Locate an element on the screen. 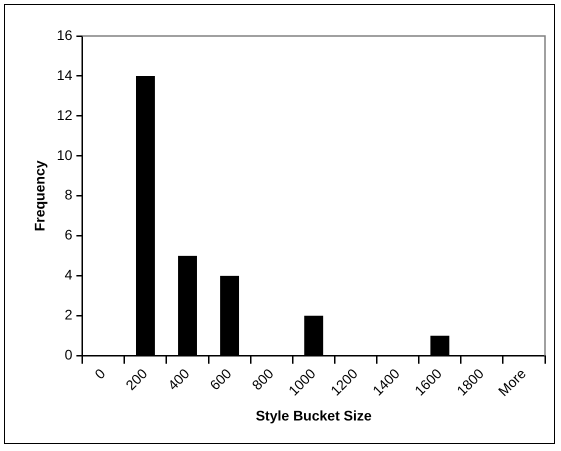 The height and width of the screenshot is (451, 561). y-tick-label: 12 is located at coordinates (64, 114).